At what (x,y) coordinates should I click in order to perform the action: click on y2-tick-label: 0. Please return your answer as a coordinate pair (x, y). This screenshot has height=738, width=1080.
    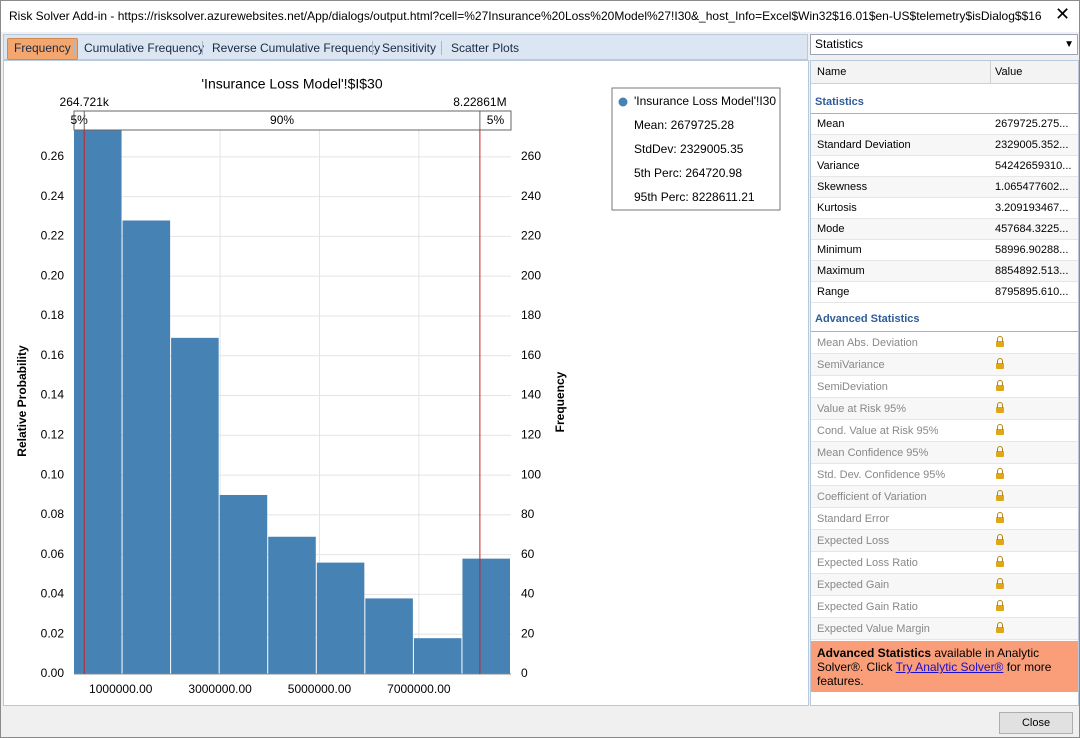
    Looking at the image, I should click on (524, 673).